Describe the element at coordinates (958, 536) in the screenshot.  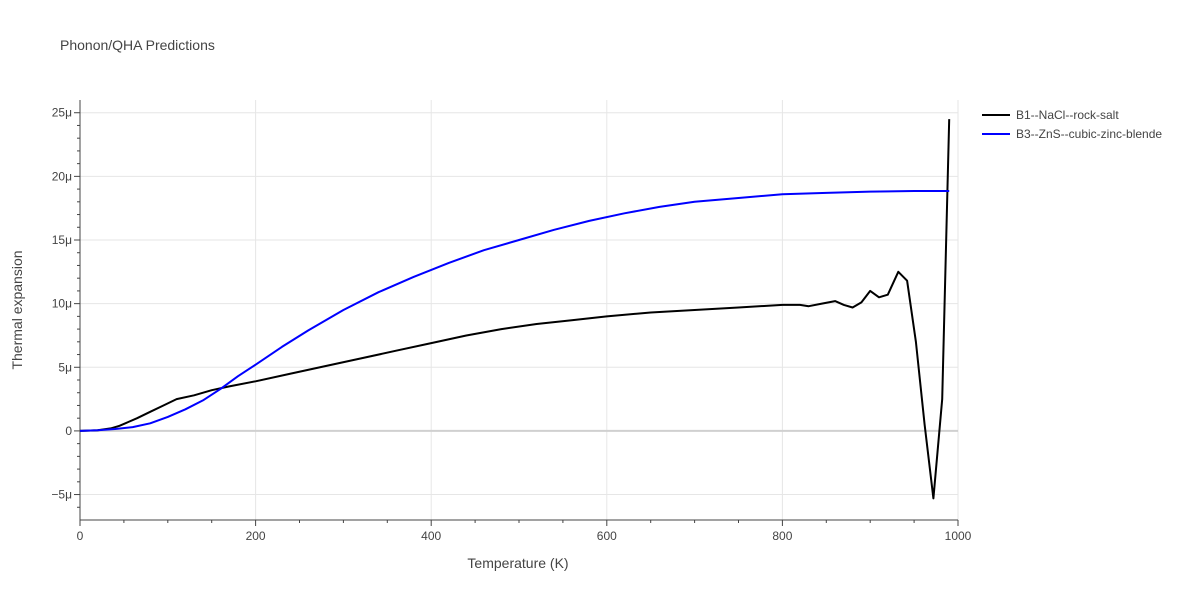
I see `x-tick-label: 1000` at that location.